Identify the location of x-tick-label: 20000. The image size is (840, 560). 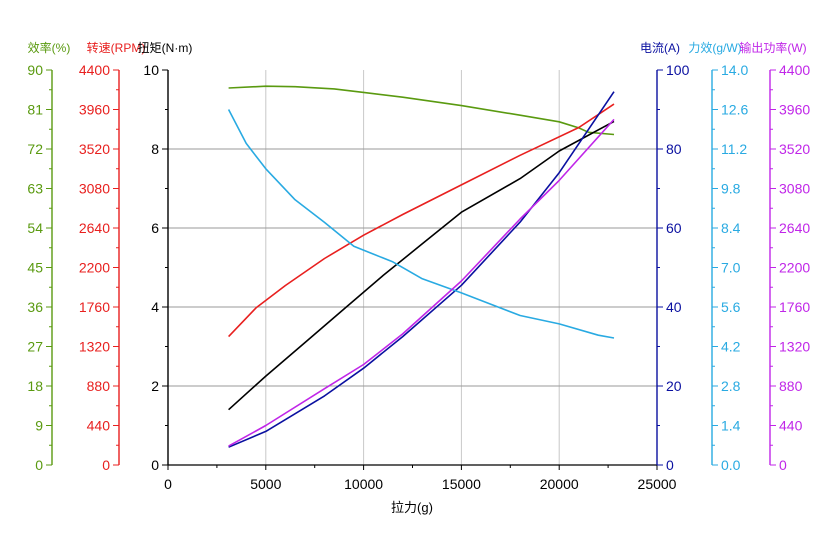
(559, 484).